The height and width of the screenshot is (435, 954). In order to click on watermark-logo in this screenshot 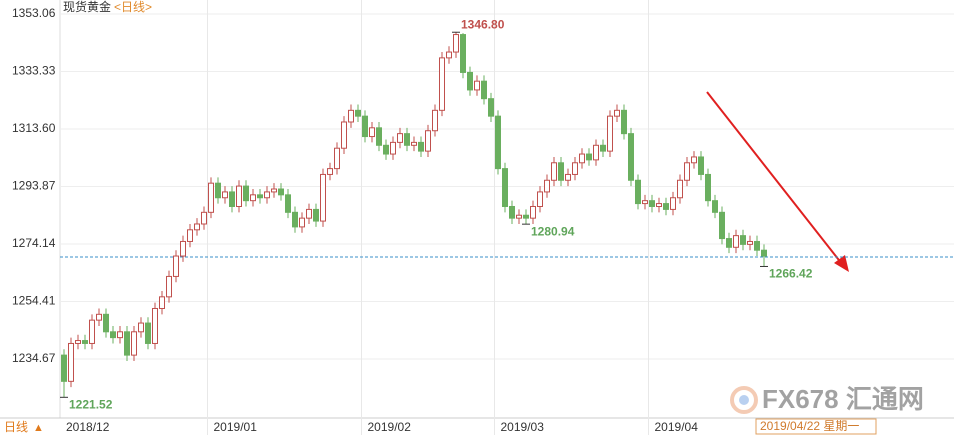, I will do `click(744, 400)`.